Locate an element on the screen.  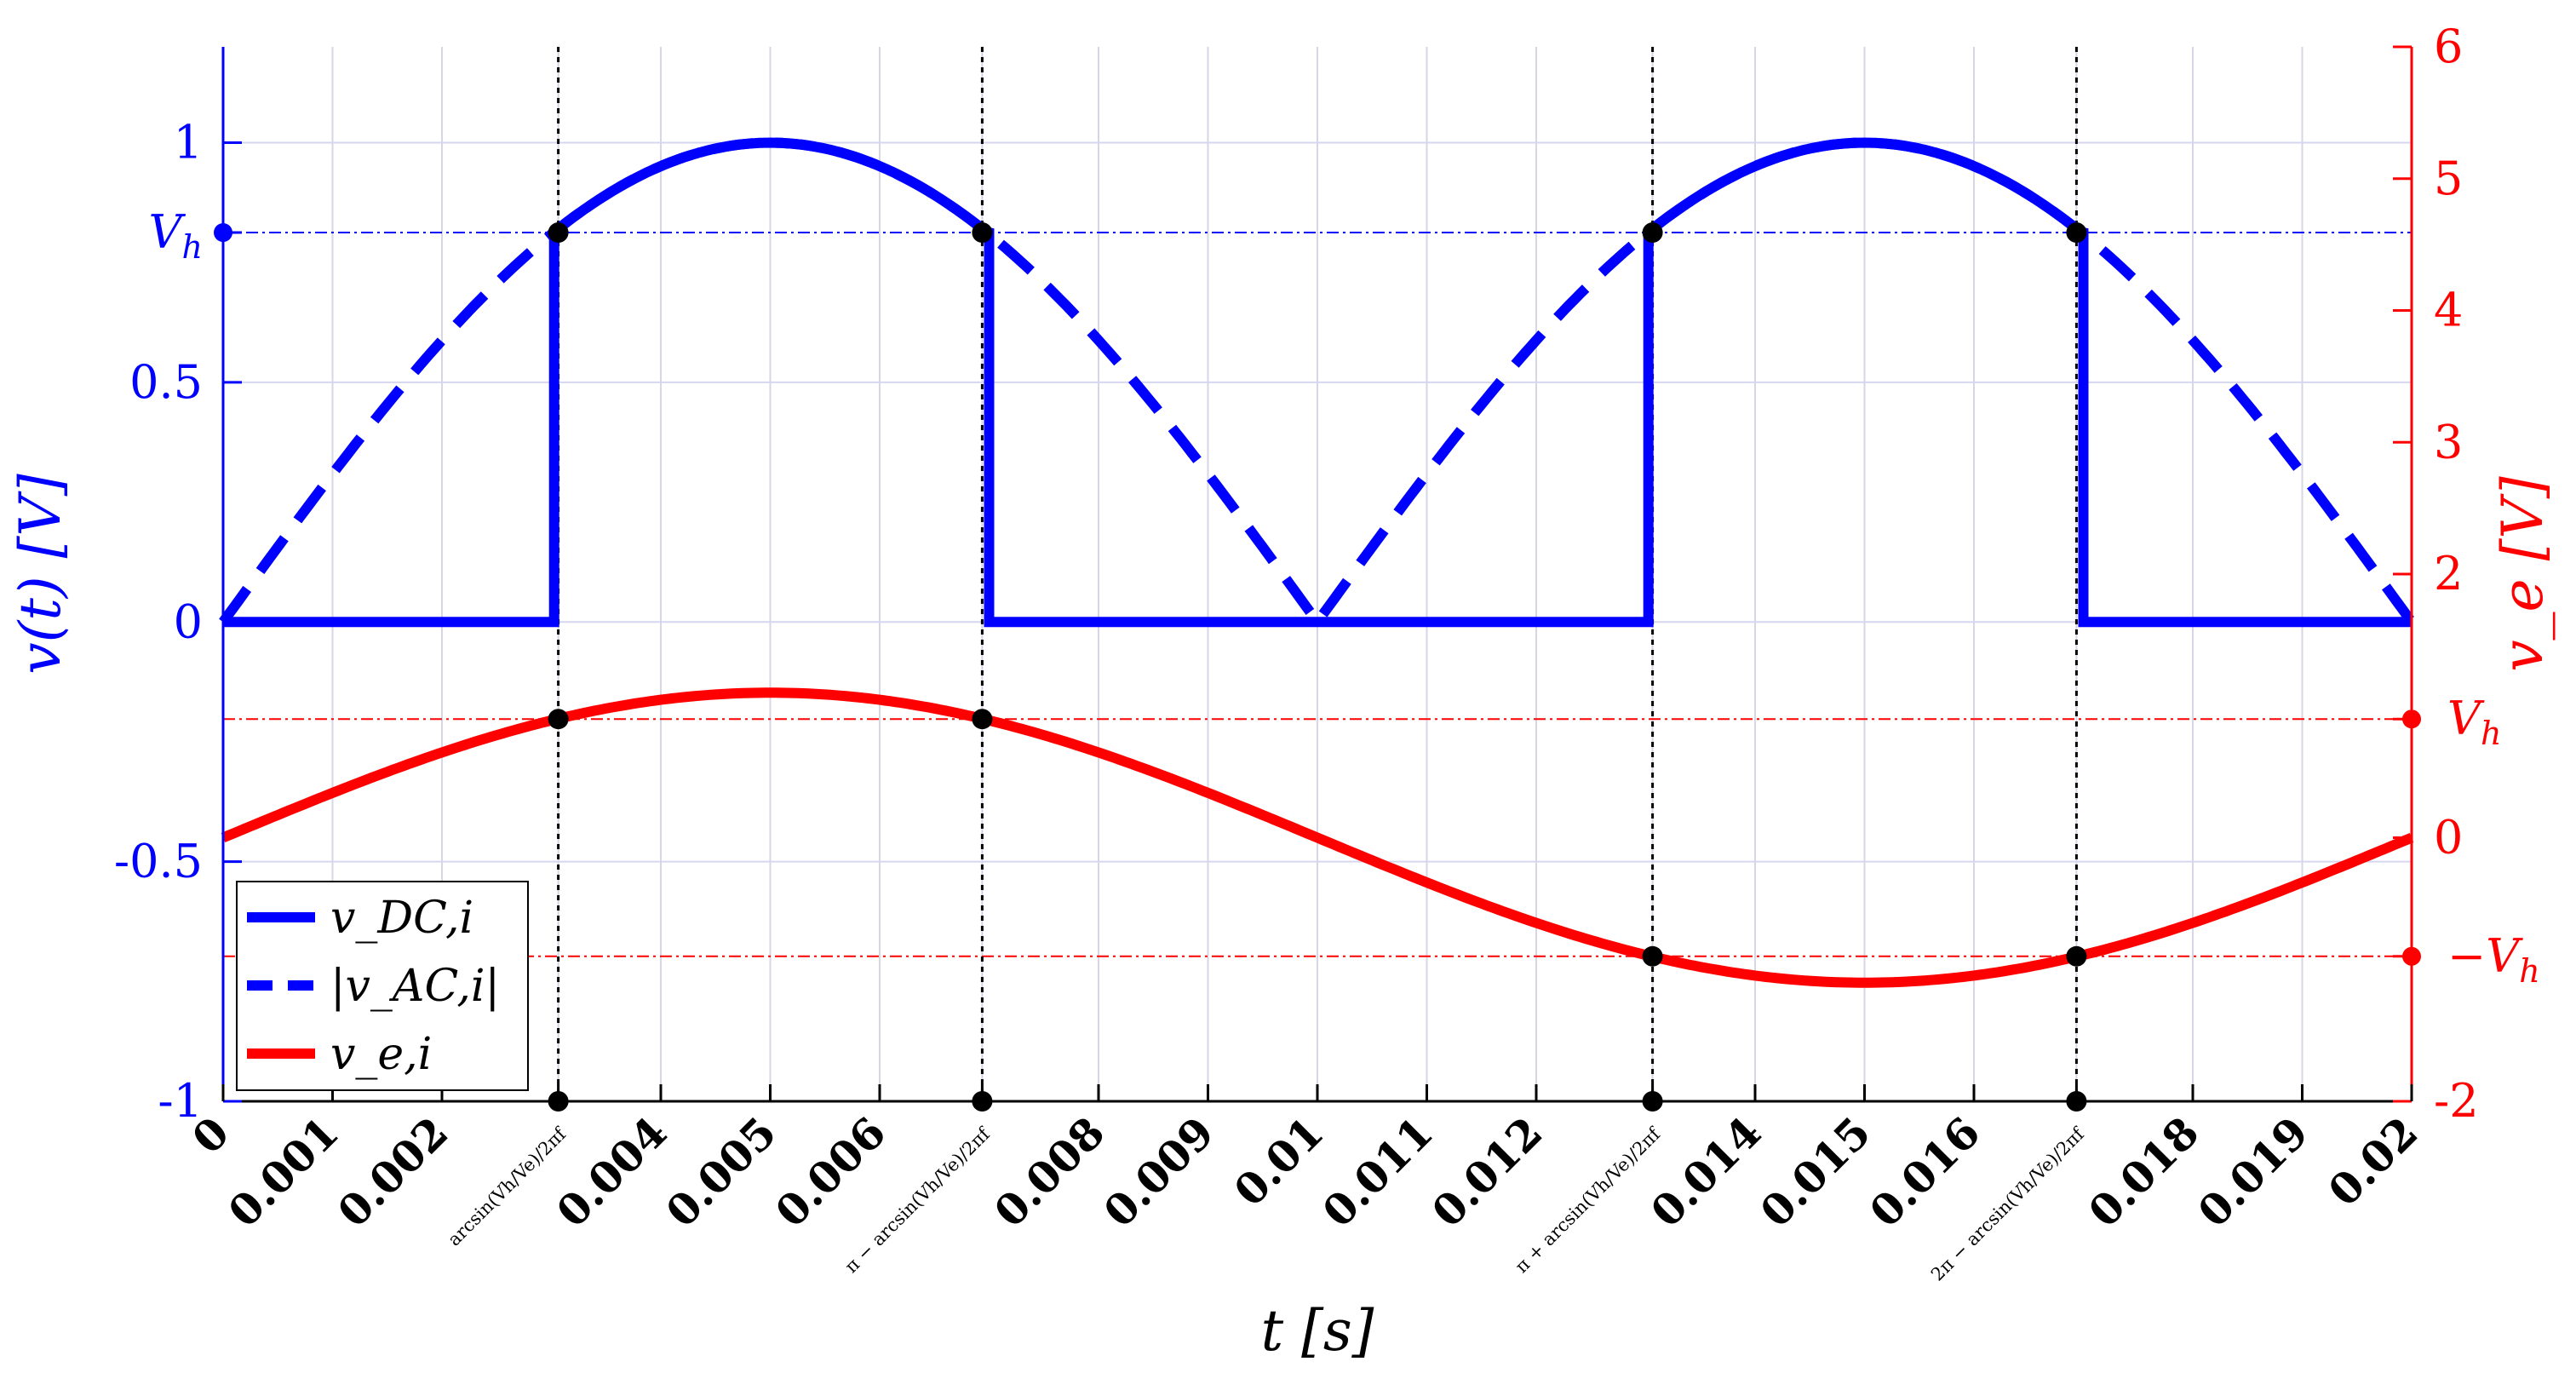
left-tick-label-main: V is located at coordinates (167, 232).